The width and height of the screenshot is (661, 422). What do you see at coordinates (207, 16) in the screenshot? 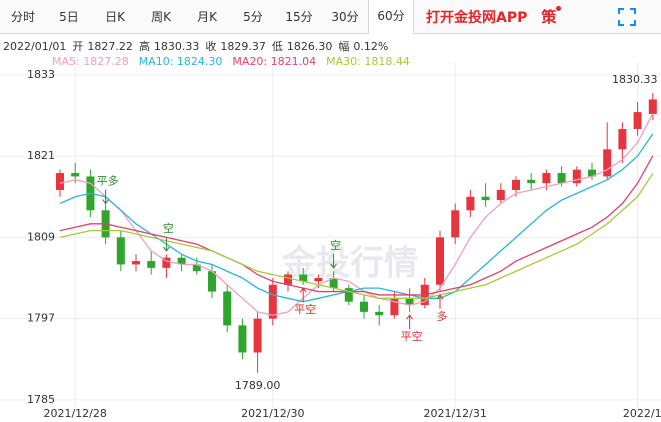
I see `tab: 月K` at bounding box center [207, 16].